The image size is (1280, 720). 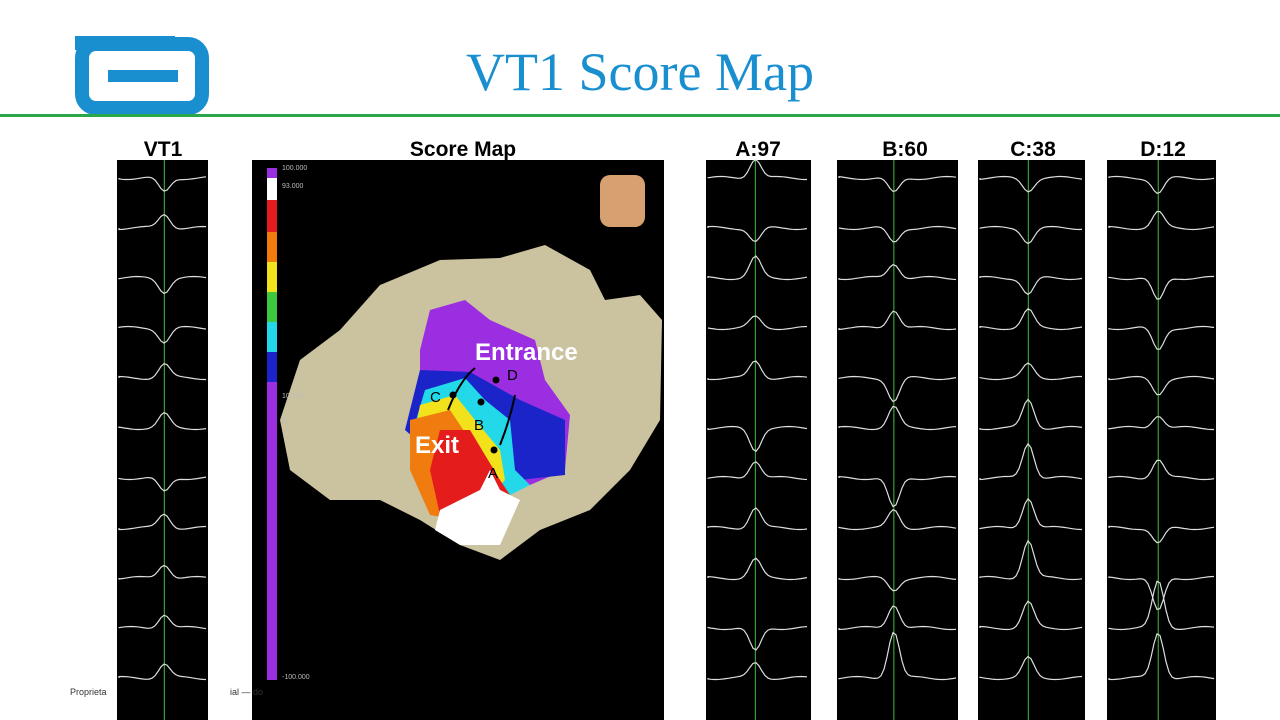 What do you see at coordinates (622, 201) in the screenshot?
I see `orientation-icon` at bounding box center [622, 201].